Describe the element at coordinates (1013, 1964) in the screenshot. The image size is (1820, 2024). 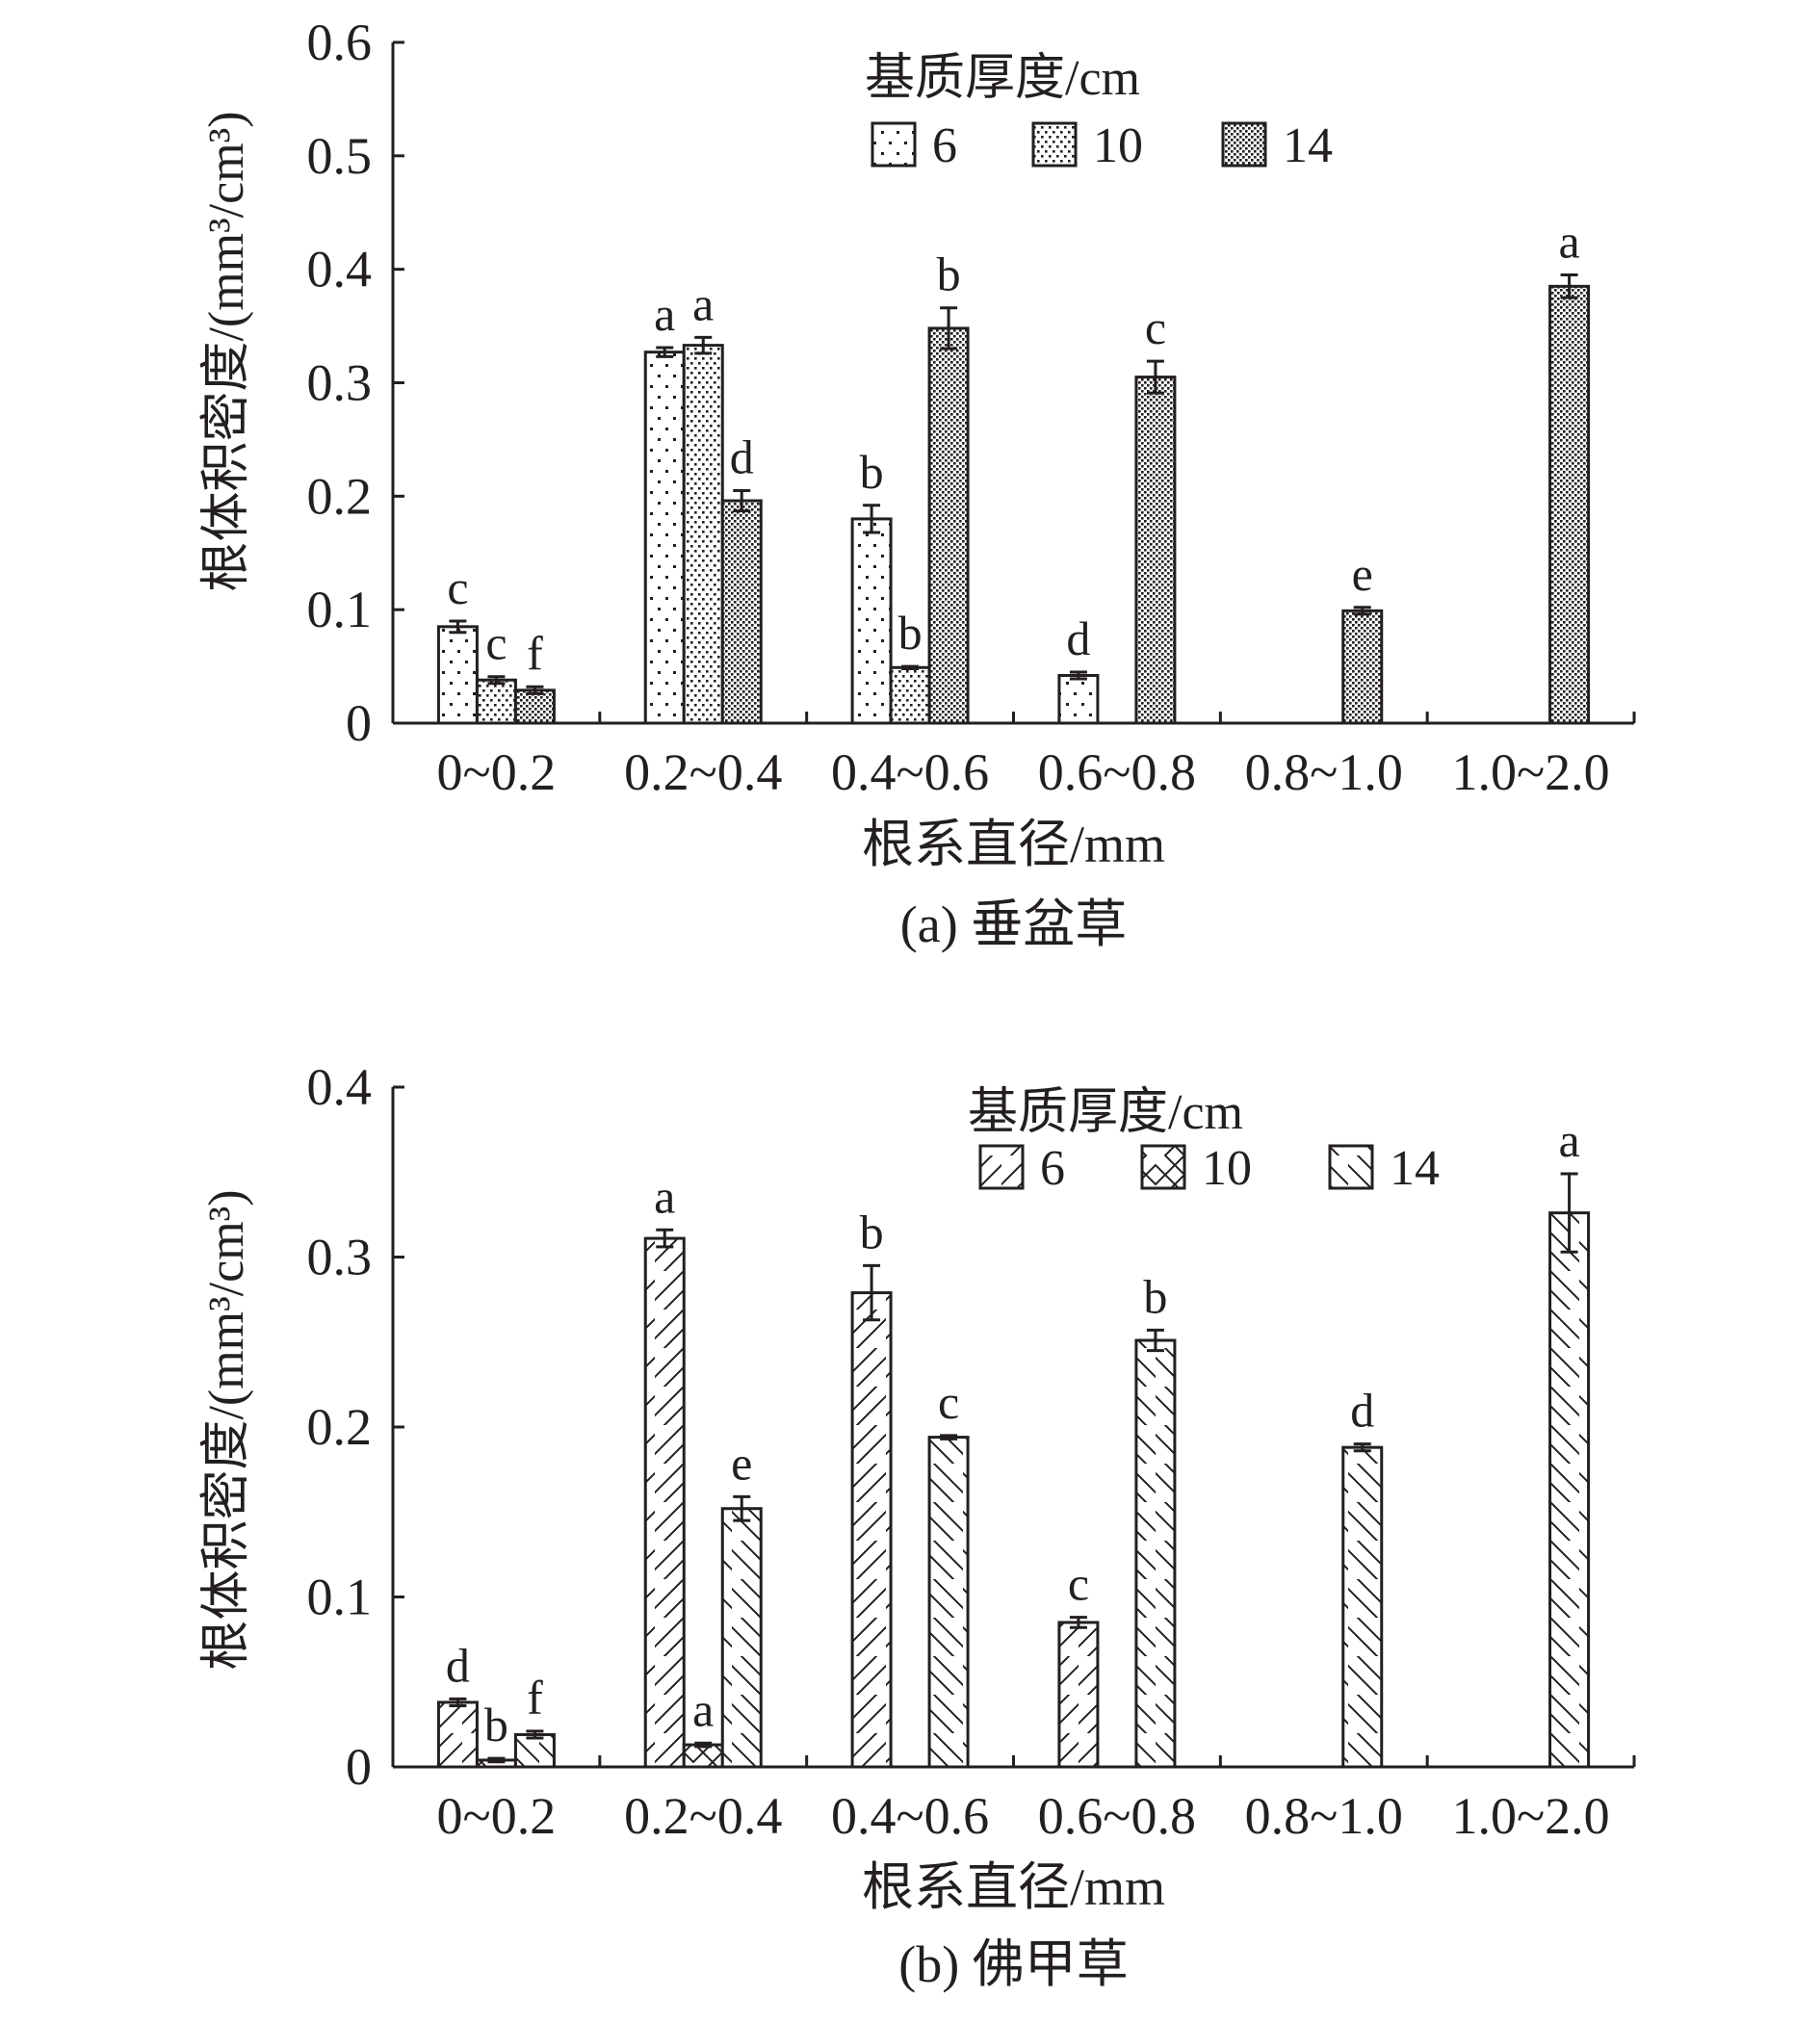
I see `chart-caption: (b) 佛甲草` at that location.